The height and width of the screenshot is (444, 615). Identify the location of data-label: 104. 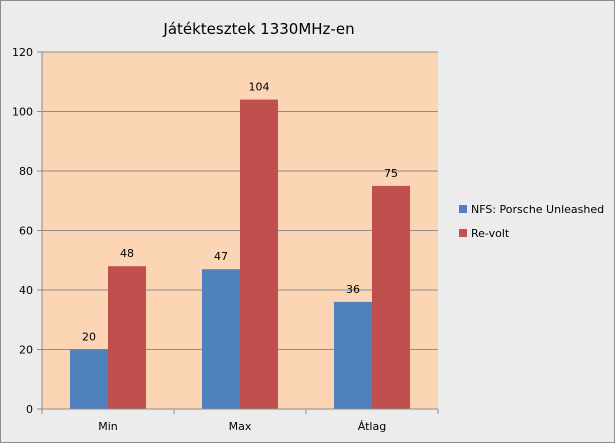
(259, 87).